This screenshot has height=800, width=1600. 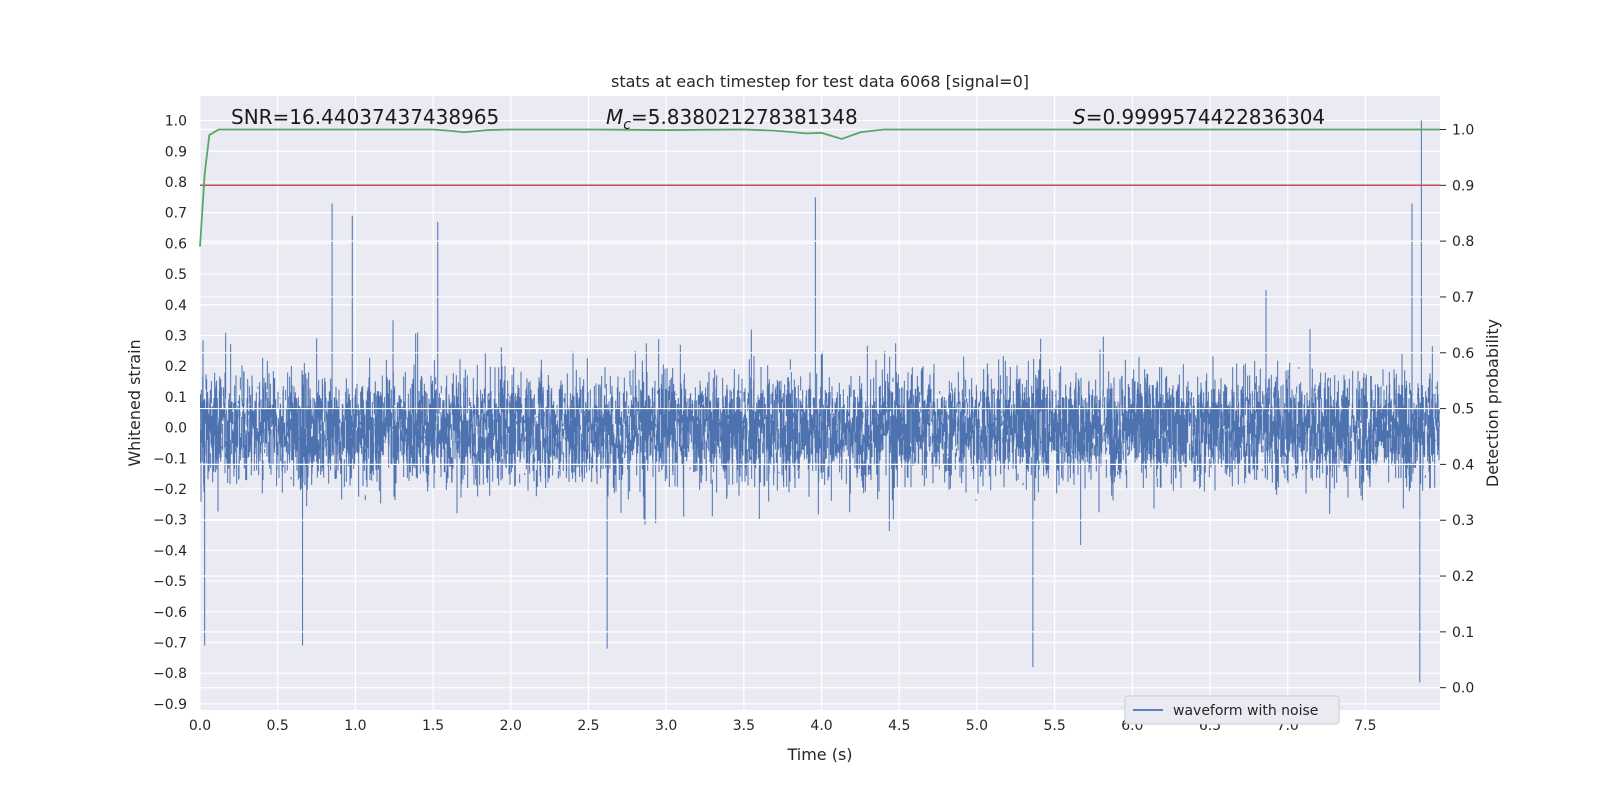 What do you see at coordinates (365, 117) in the screenshot?
I see `snr-annotation: SNR=16.44037437438965` at bounding box center [365, 117].